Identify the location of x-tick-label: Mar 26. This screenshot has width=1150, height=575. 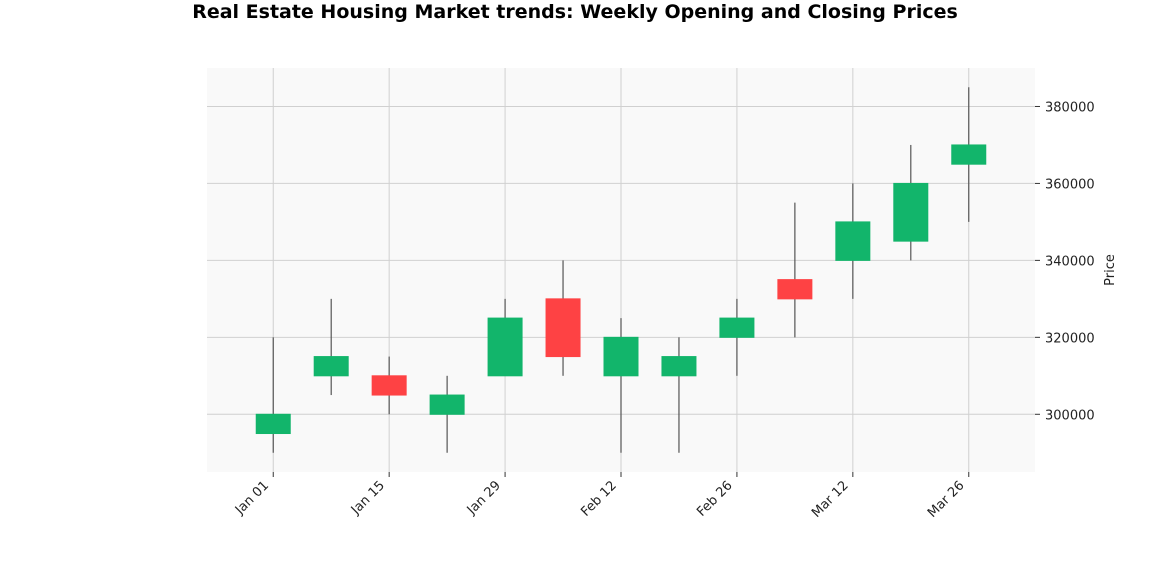
(946, 499).